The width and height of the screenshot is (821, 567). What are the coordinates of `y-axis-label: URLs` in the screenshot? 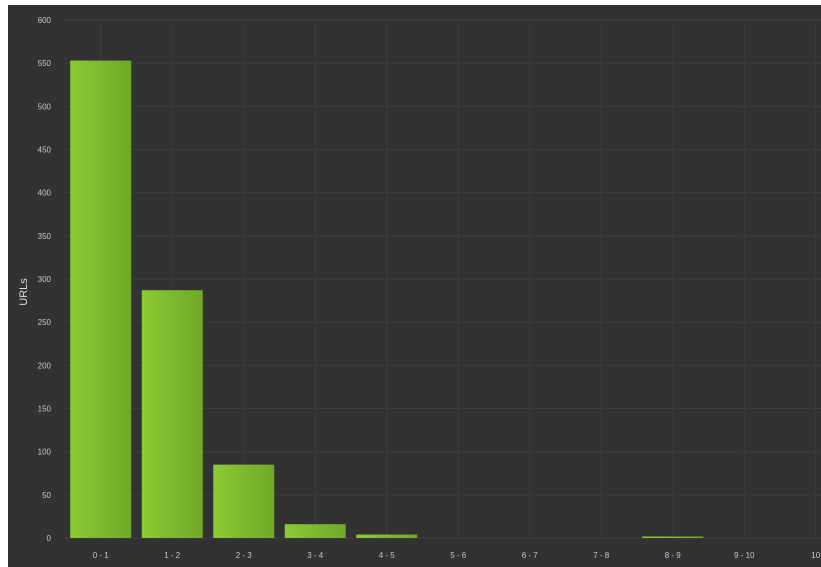 It's located at (24, 292).